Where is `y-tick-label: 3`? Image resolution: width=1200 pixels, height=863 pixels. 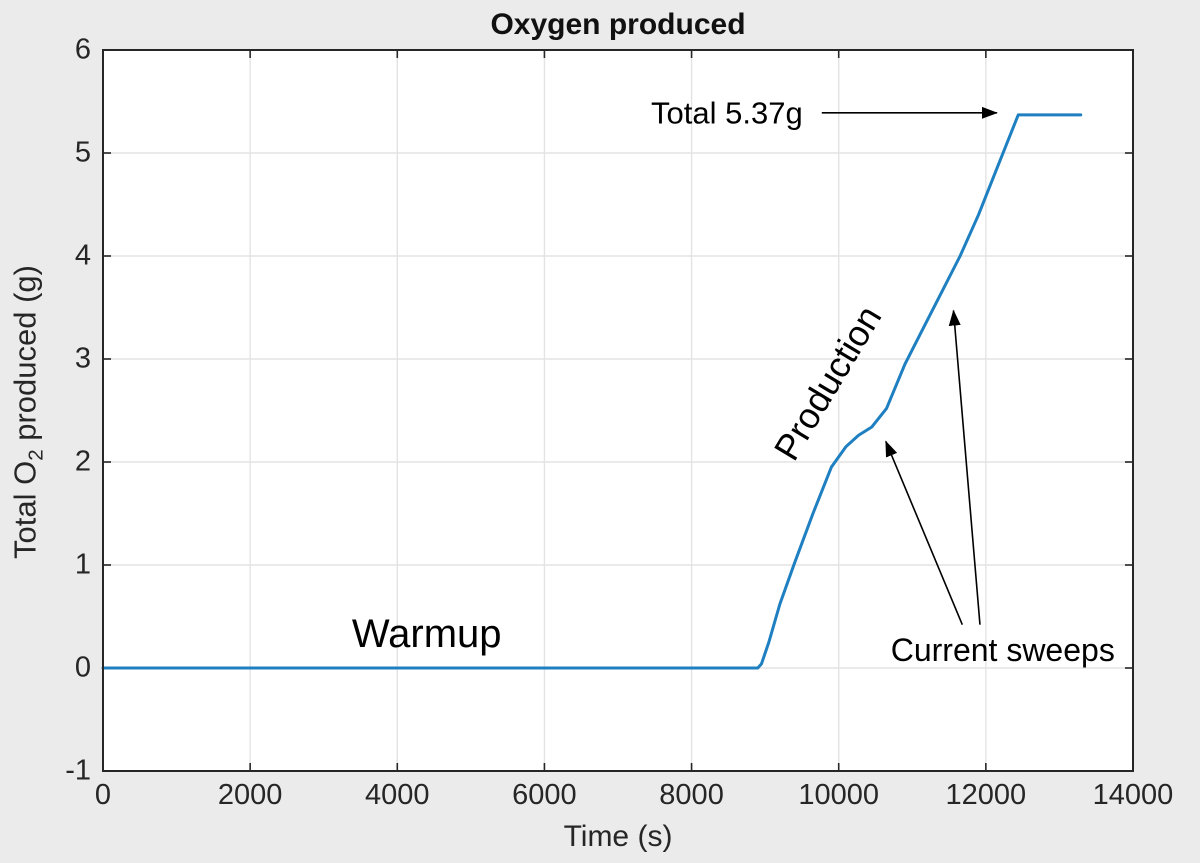
y-tick-label: 3 is located at coordinates (82, 358).